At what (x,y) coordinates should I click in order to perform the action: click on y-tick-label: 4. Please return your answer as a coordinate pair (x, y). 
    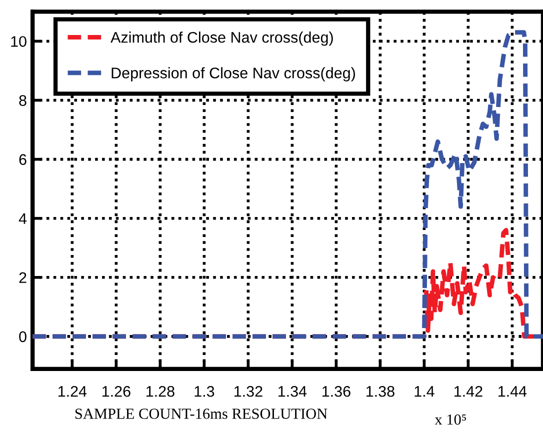
    Looking at the image, I should click on (22, 218).